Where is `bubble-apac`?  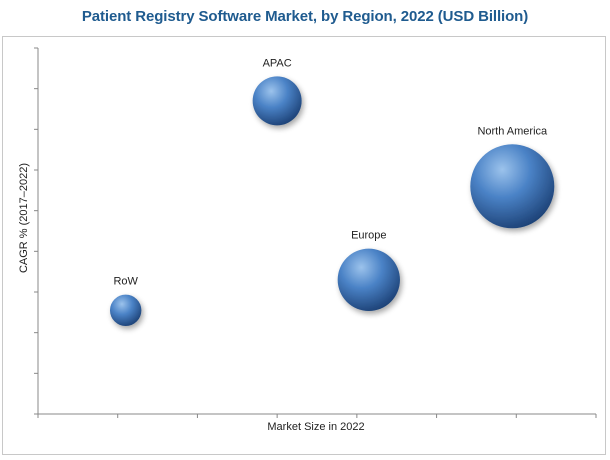
bubble-apac is located at coordinates (277, 101).